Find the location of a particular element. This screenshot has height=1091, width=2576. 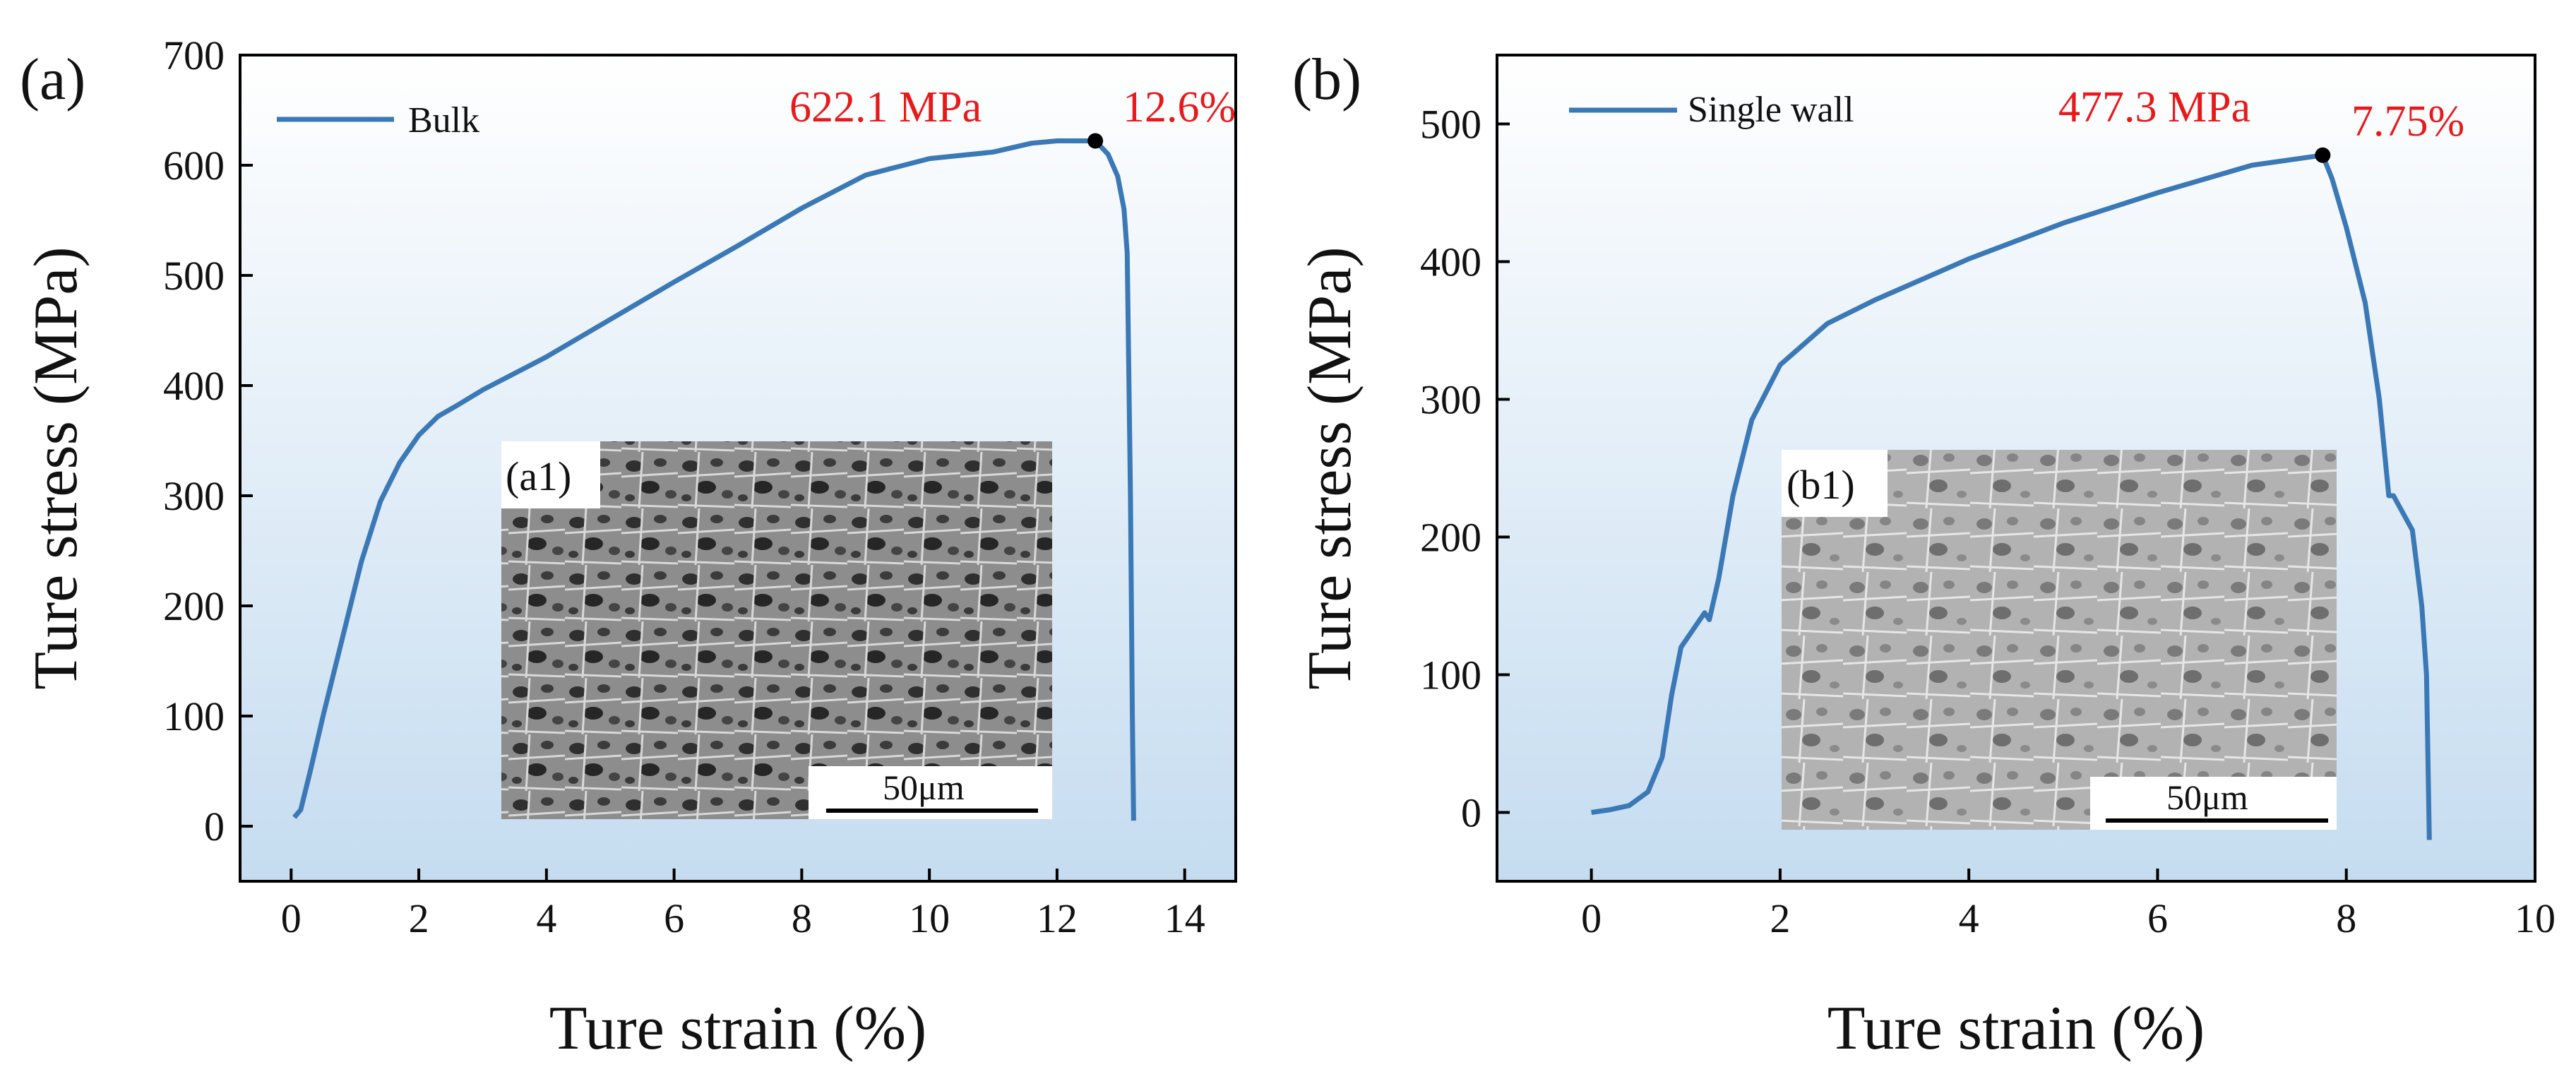

scale-bar-b-label: 50μm is located at coordinates (2207, 797).